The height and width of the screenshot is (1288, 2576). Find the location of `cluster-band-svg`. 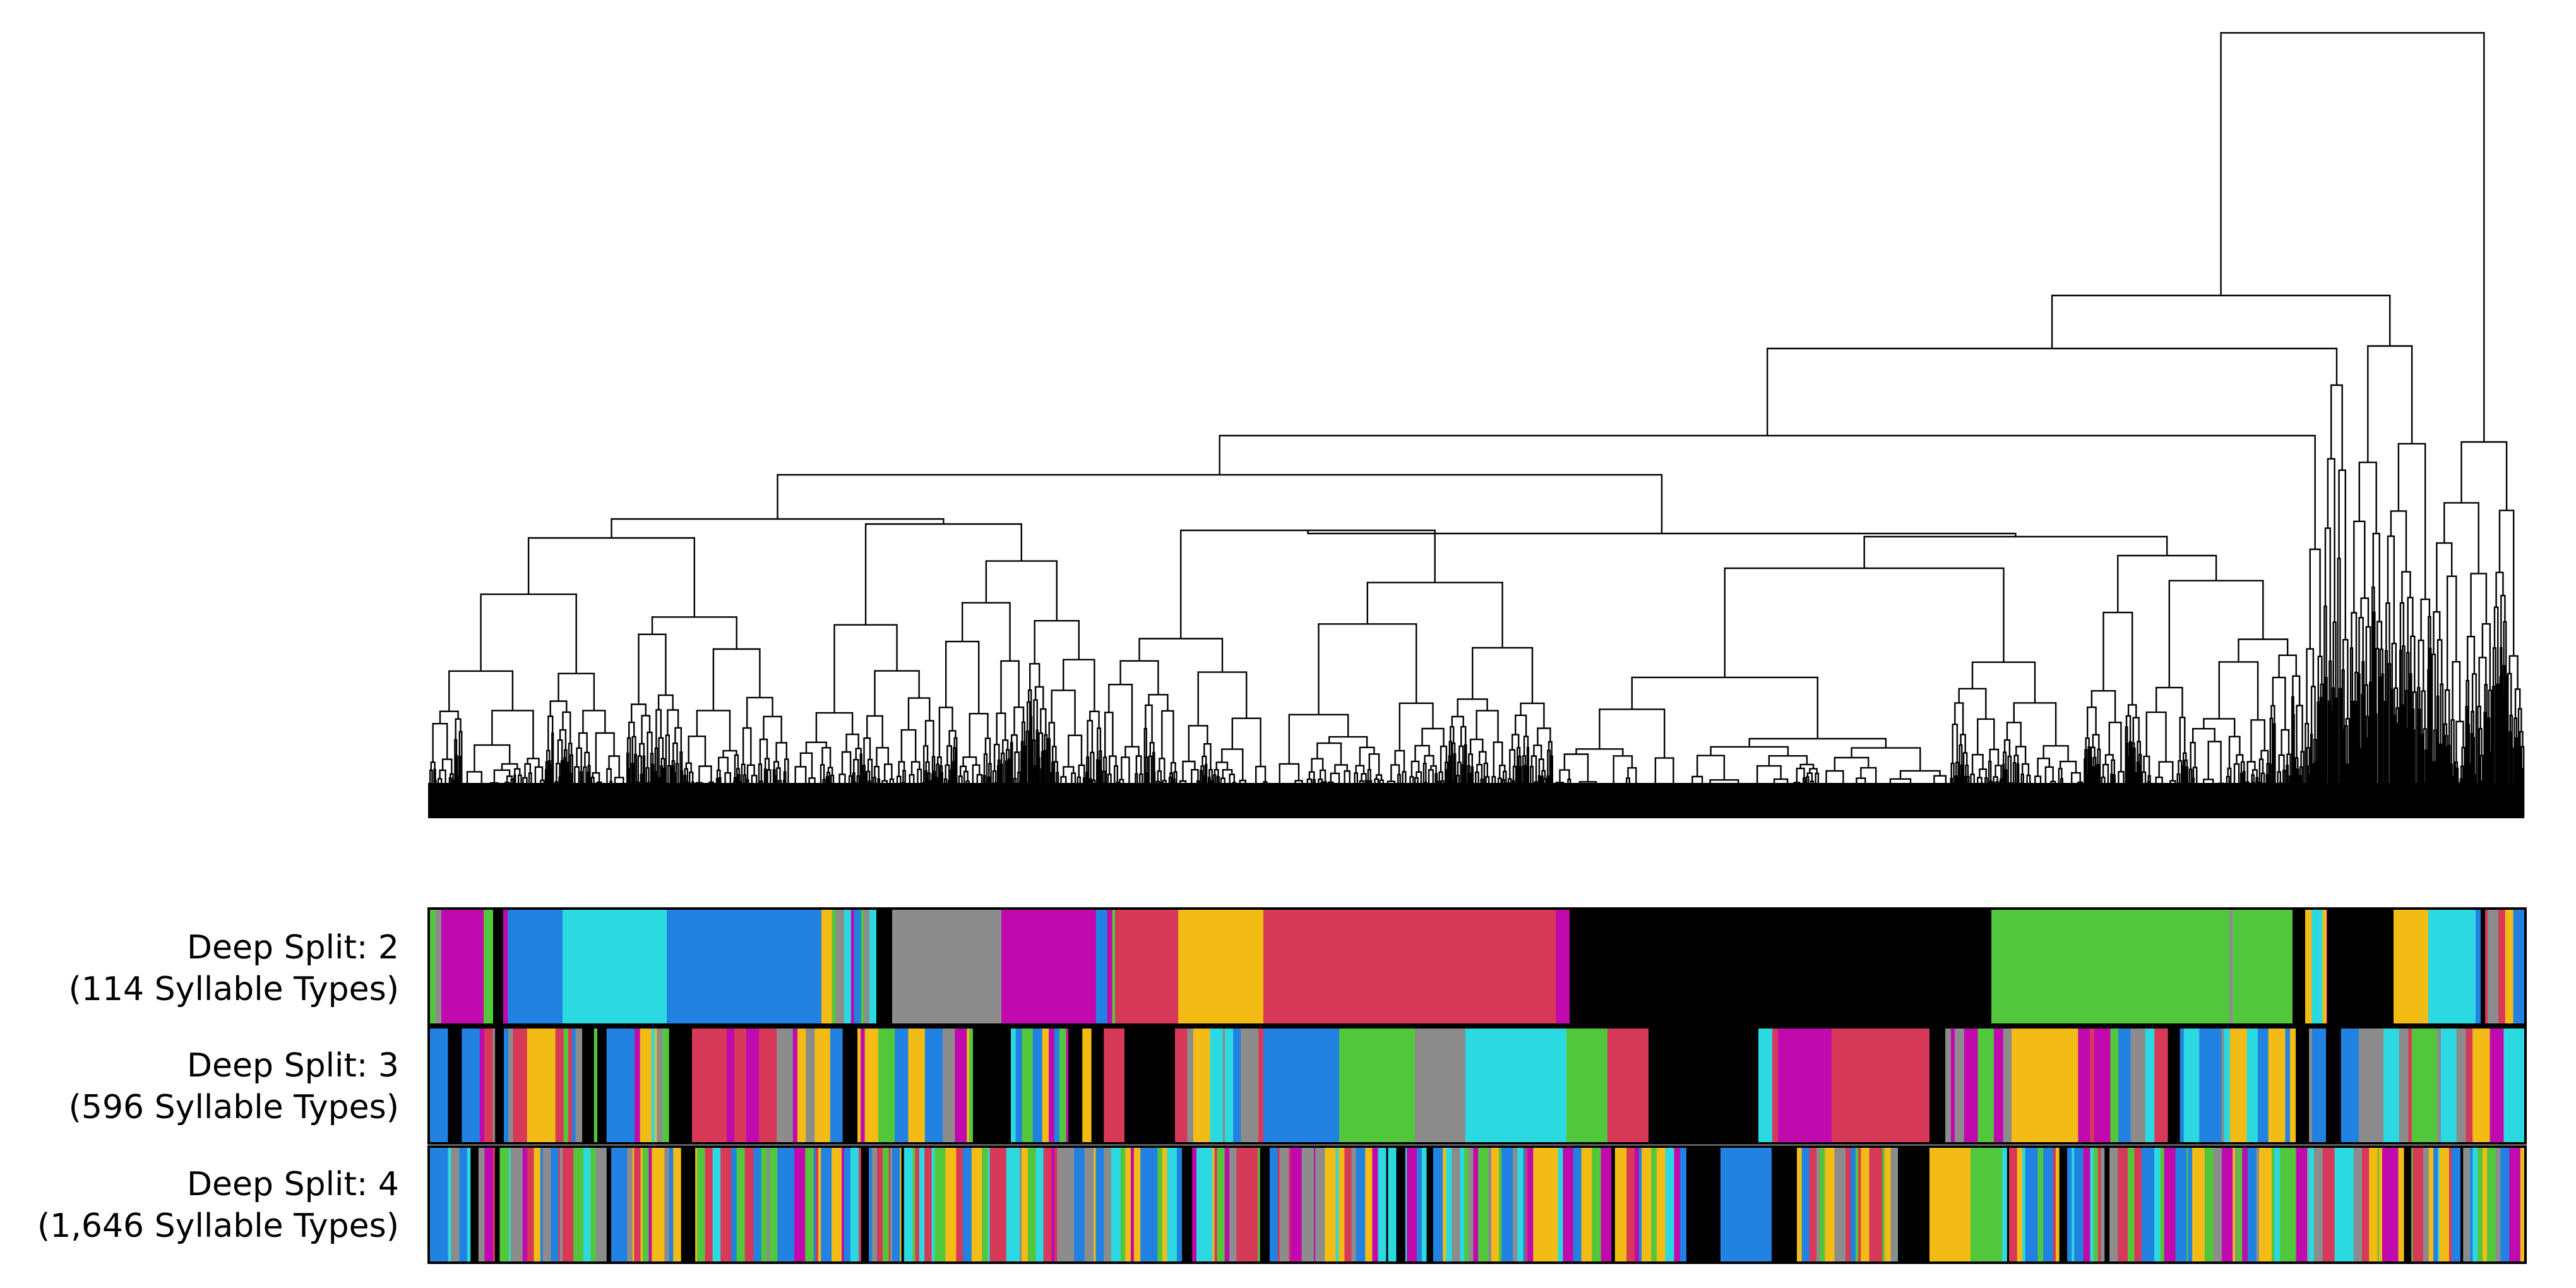

cluster-band-svg is located at coordinates (1477, 1204).